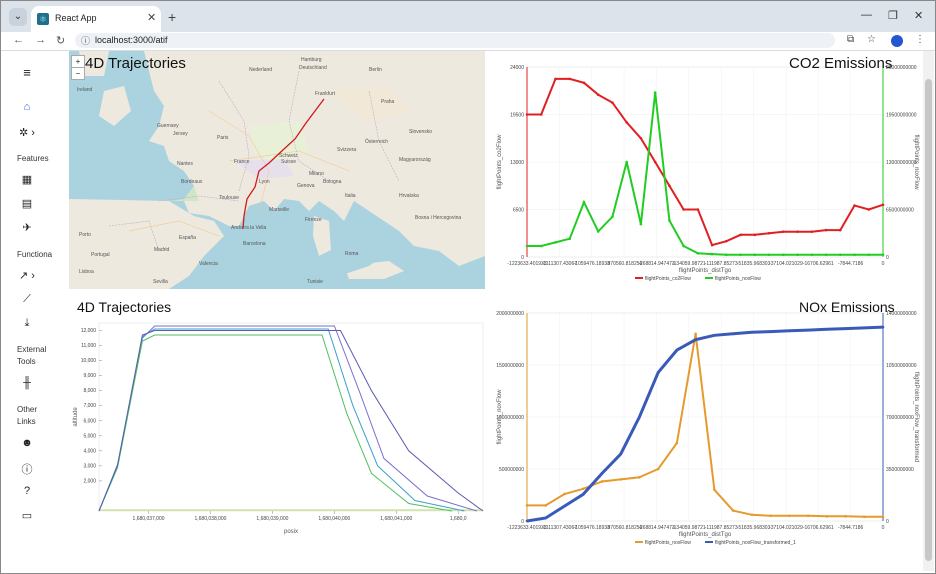 Image resolution: width=936 pixels, height=574 pixels. What do you see at coordinates (89, 391) in the screenshot?
I see `y-tick-label: 8,000` at bounding box center [89, 391].